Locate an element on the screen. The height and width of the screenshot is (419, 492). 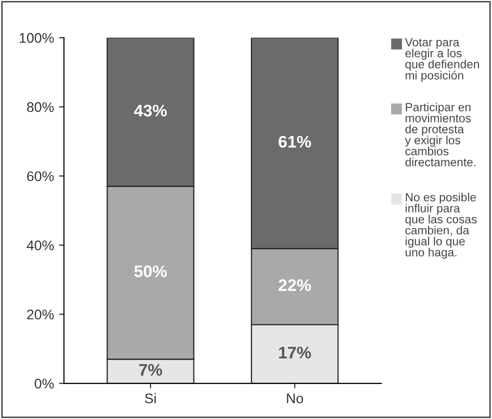
y-tick-label: 60% is located at coordinates (40, 176).